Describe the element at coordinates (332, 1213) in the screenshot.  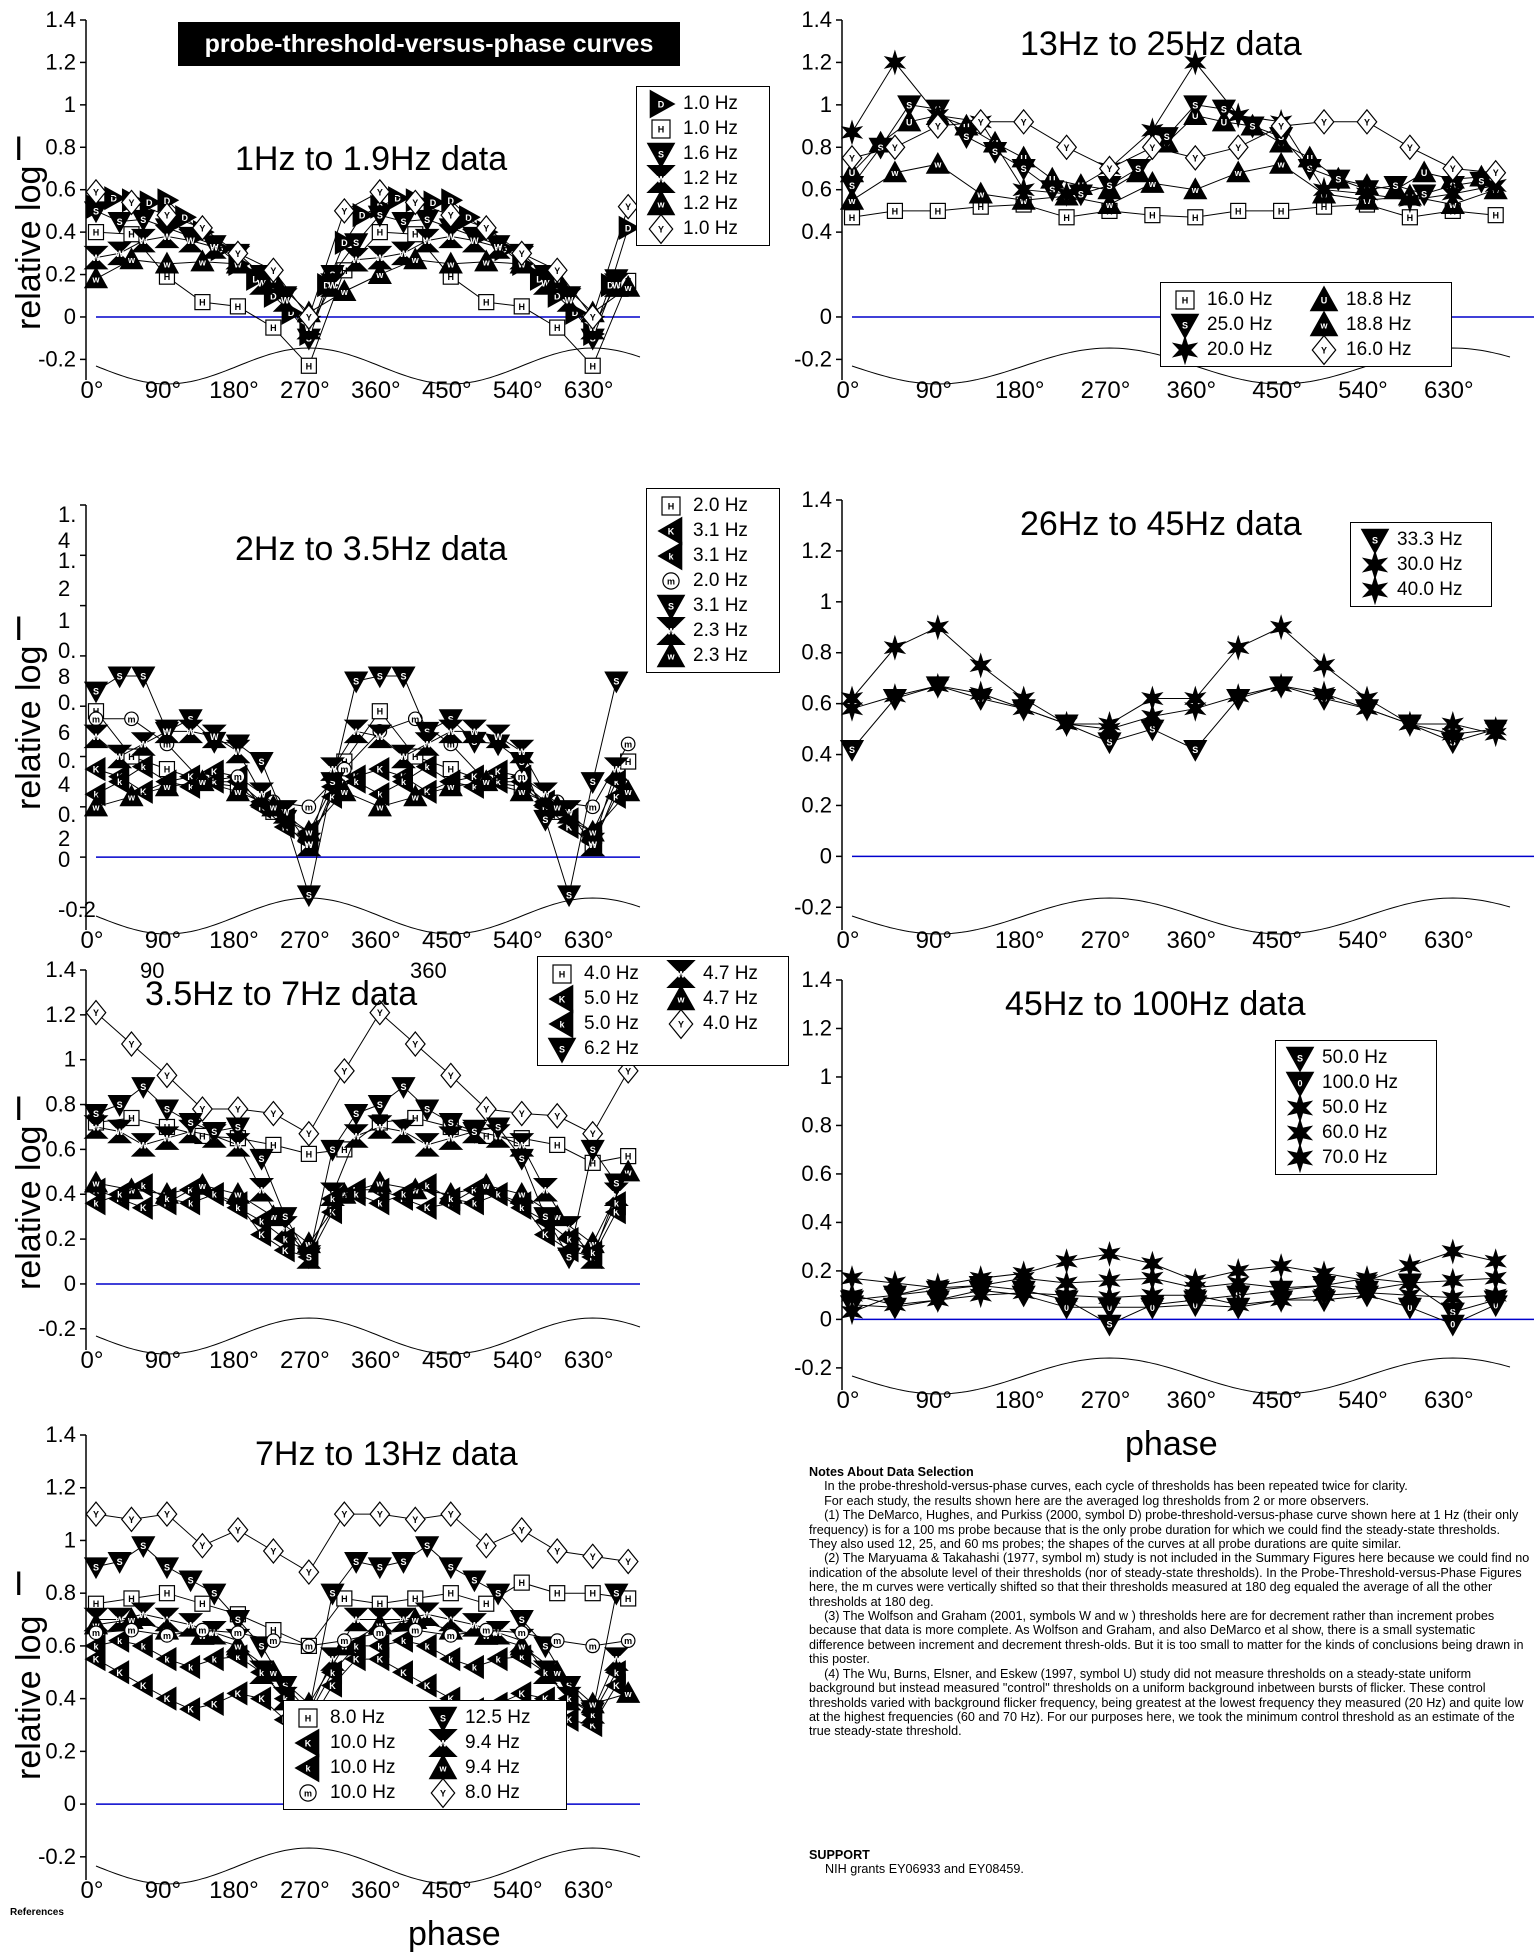
I see `svg-text: K` at that location.